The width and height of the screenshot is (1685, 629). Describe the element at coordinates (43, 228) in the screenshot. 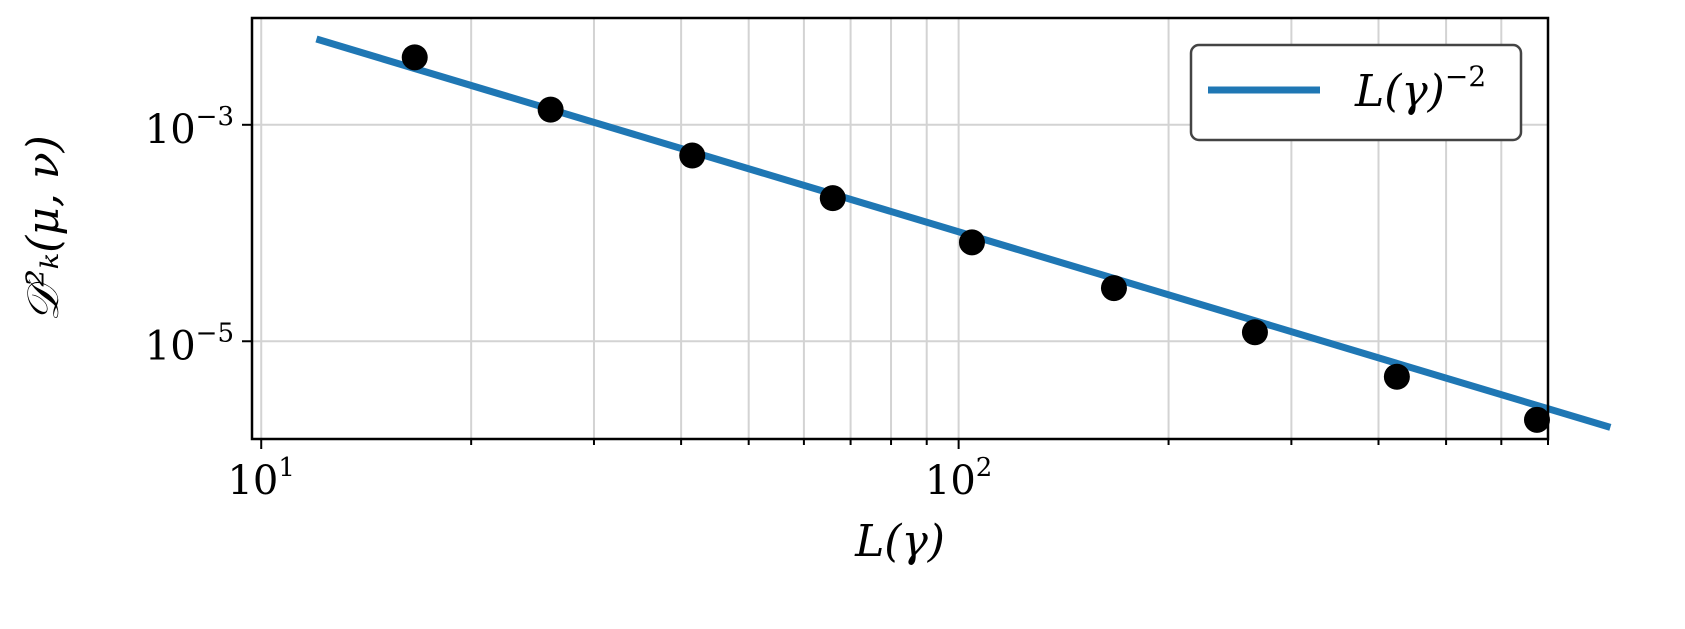

I see `y-axis-label: 𝒟²ₖ(μ, ν)` at that location.